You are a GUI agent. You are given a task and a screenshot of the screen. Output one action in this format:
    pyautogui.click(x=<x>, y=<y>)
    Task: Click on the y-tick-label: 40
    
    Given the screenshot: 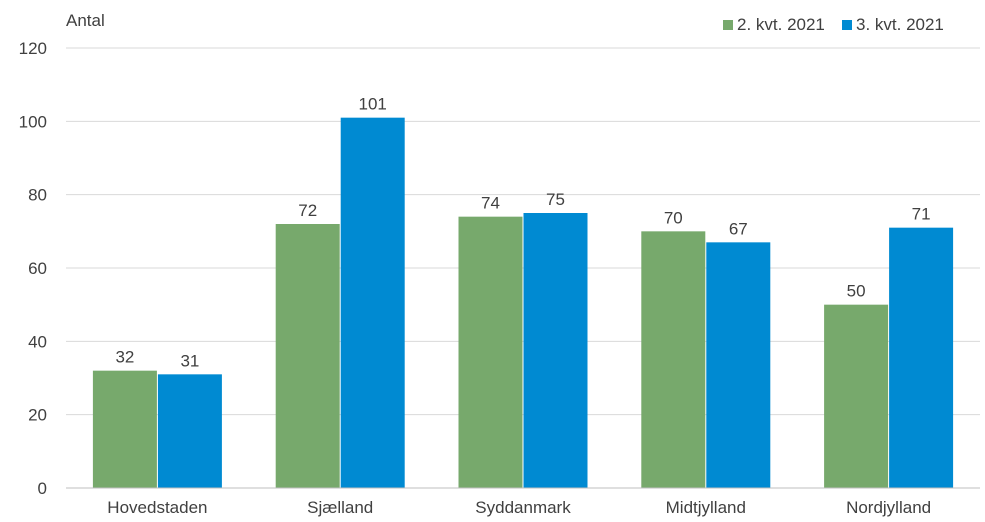 What is the action you would take?
    pyautogui.click(x=37, y=341)
    